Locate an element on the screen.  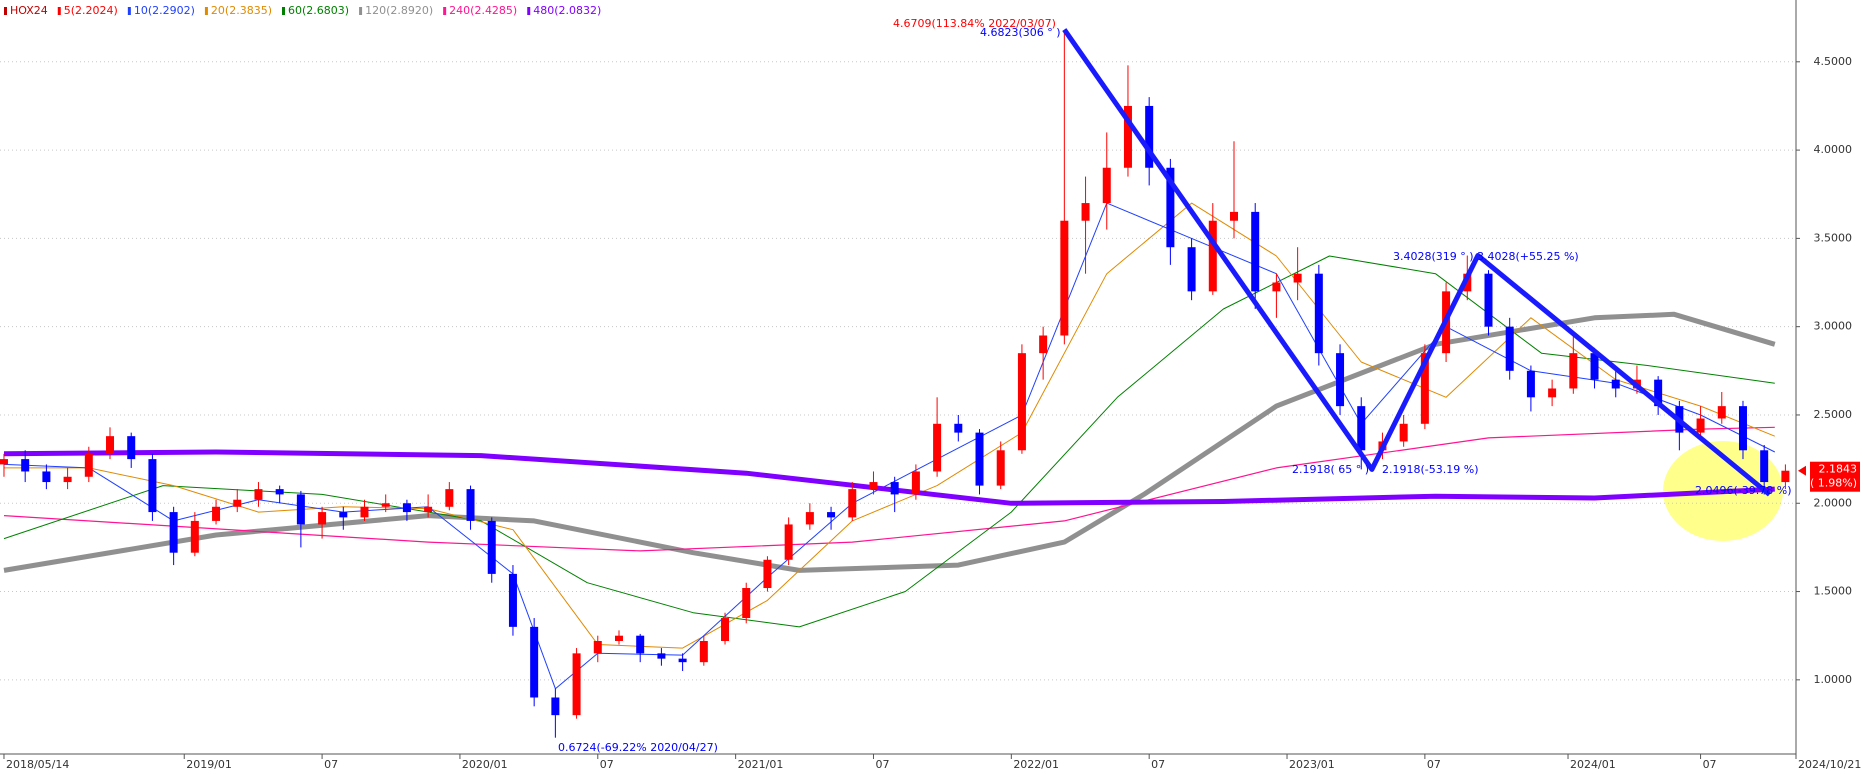
legend-entry: 20(2.3835) is located at coordinates (241, 10).